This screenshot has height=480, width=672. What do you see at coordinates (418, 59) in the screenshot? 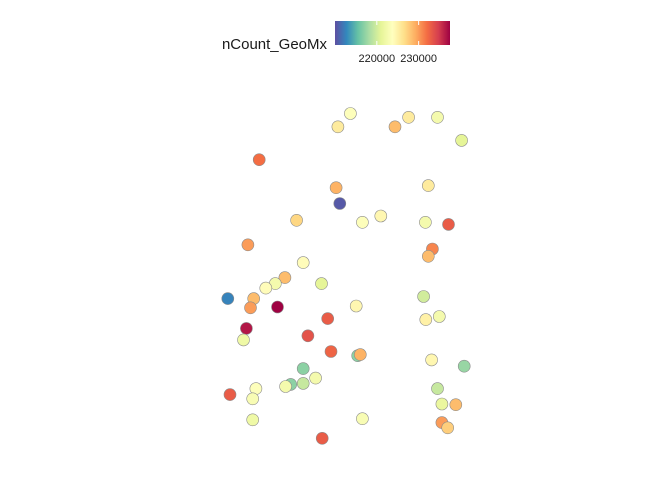
I see `colorbar-tick-label: 230000` at bounding box center [418, 59].